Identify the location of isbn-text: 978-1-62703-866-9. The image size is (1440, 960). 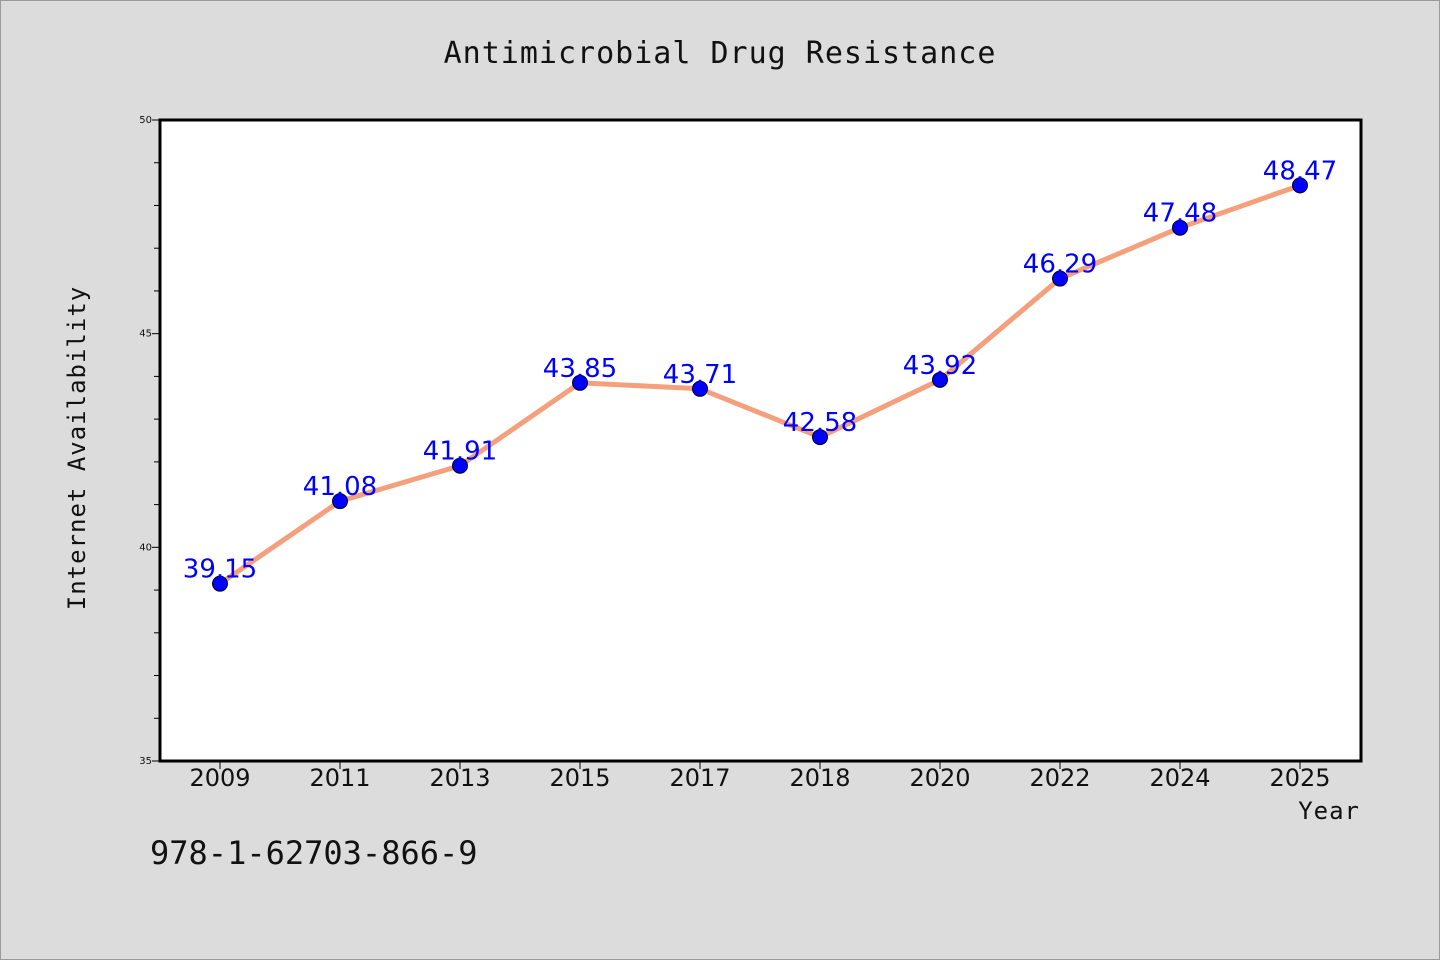
(314, 853).